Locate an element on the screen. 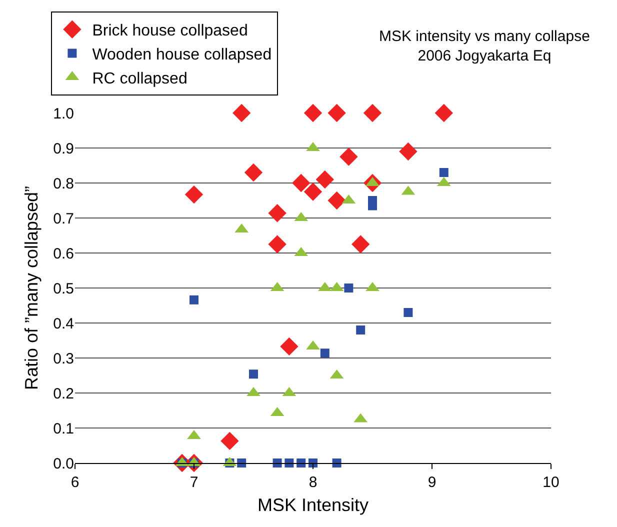 This screenshot has width=617, height=527. y-tick-label: 0.7 is located at coordinates (63, 219).